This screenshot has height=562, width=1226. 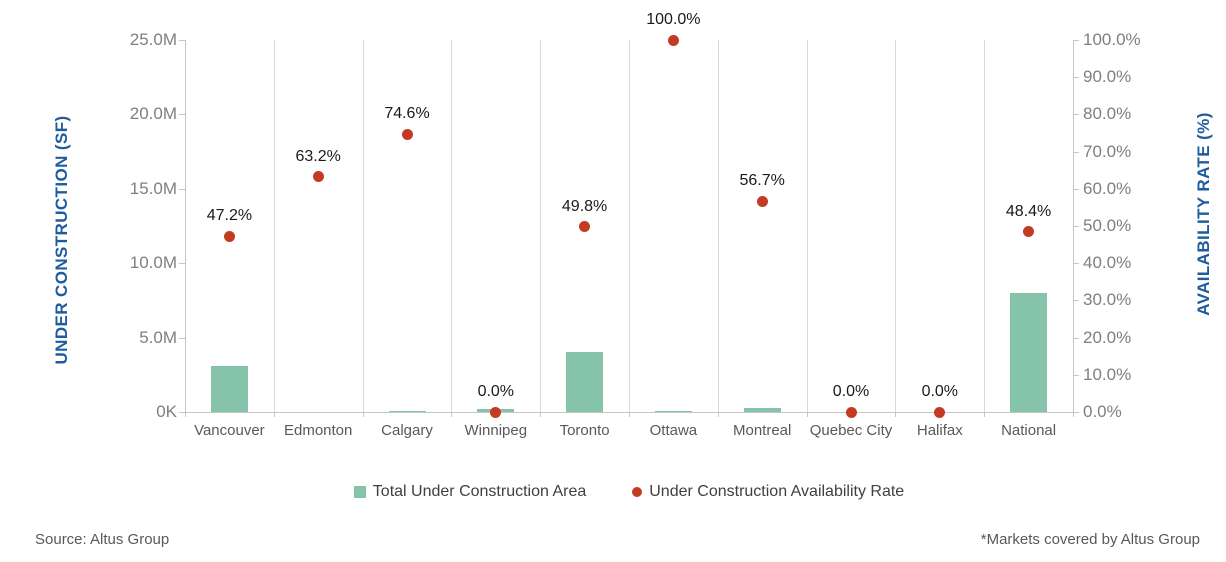 What do you see at coordinates (359, 492) in the screenshot?
I see `bar-series-swatch-icon` at bounding box center [359, 492].